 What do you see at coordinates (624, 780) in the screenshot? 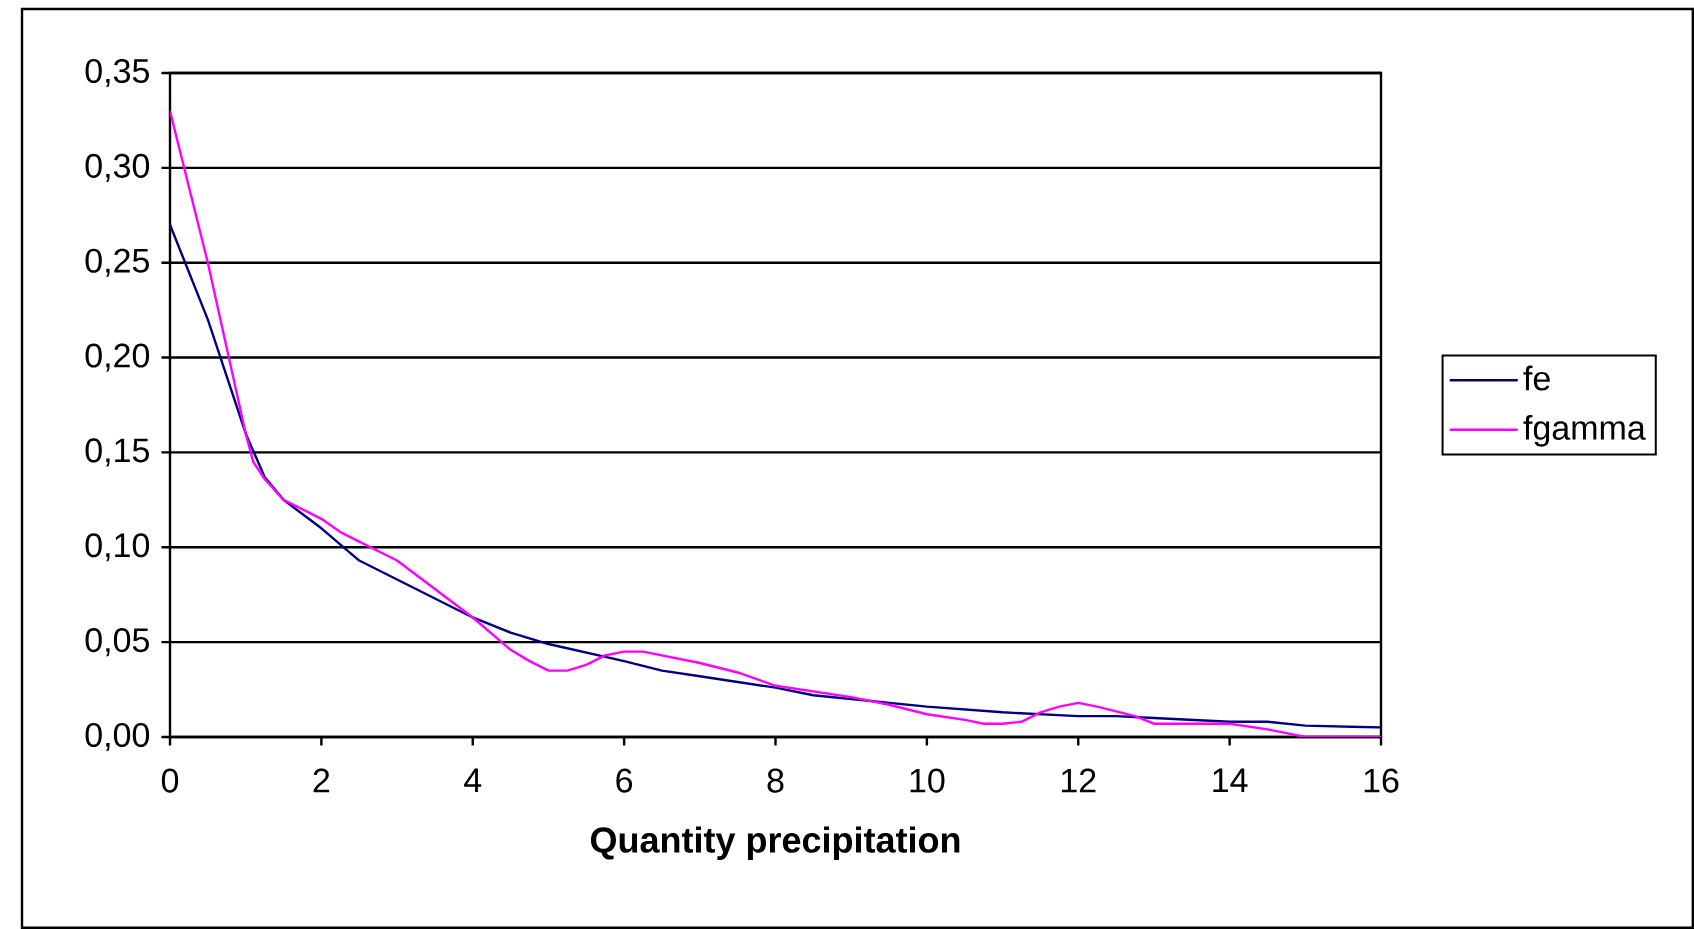
I see `x-tick-label: 6` at bounding box center [624, 780].